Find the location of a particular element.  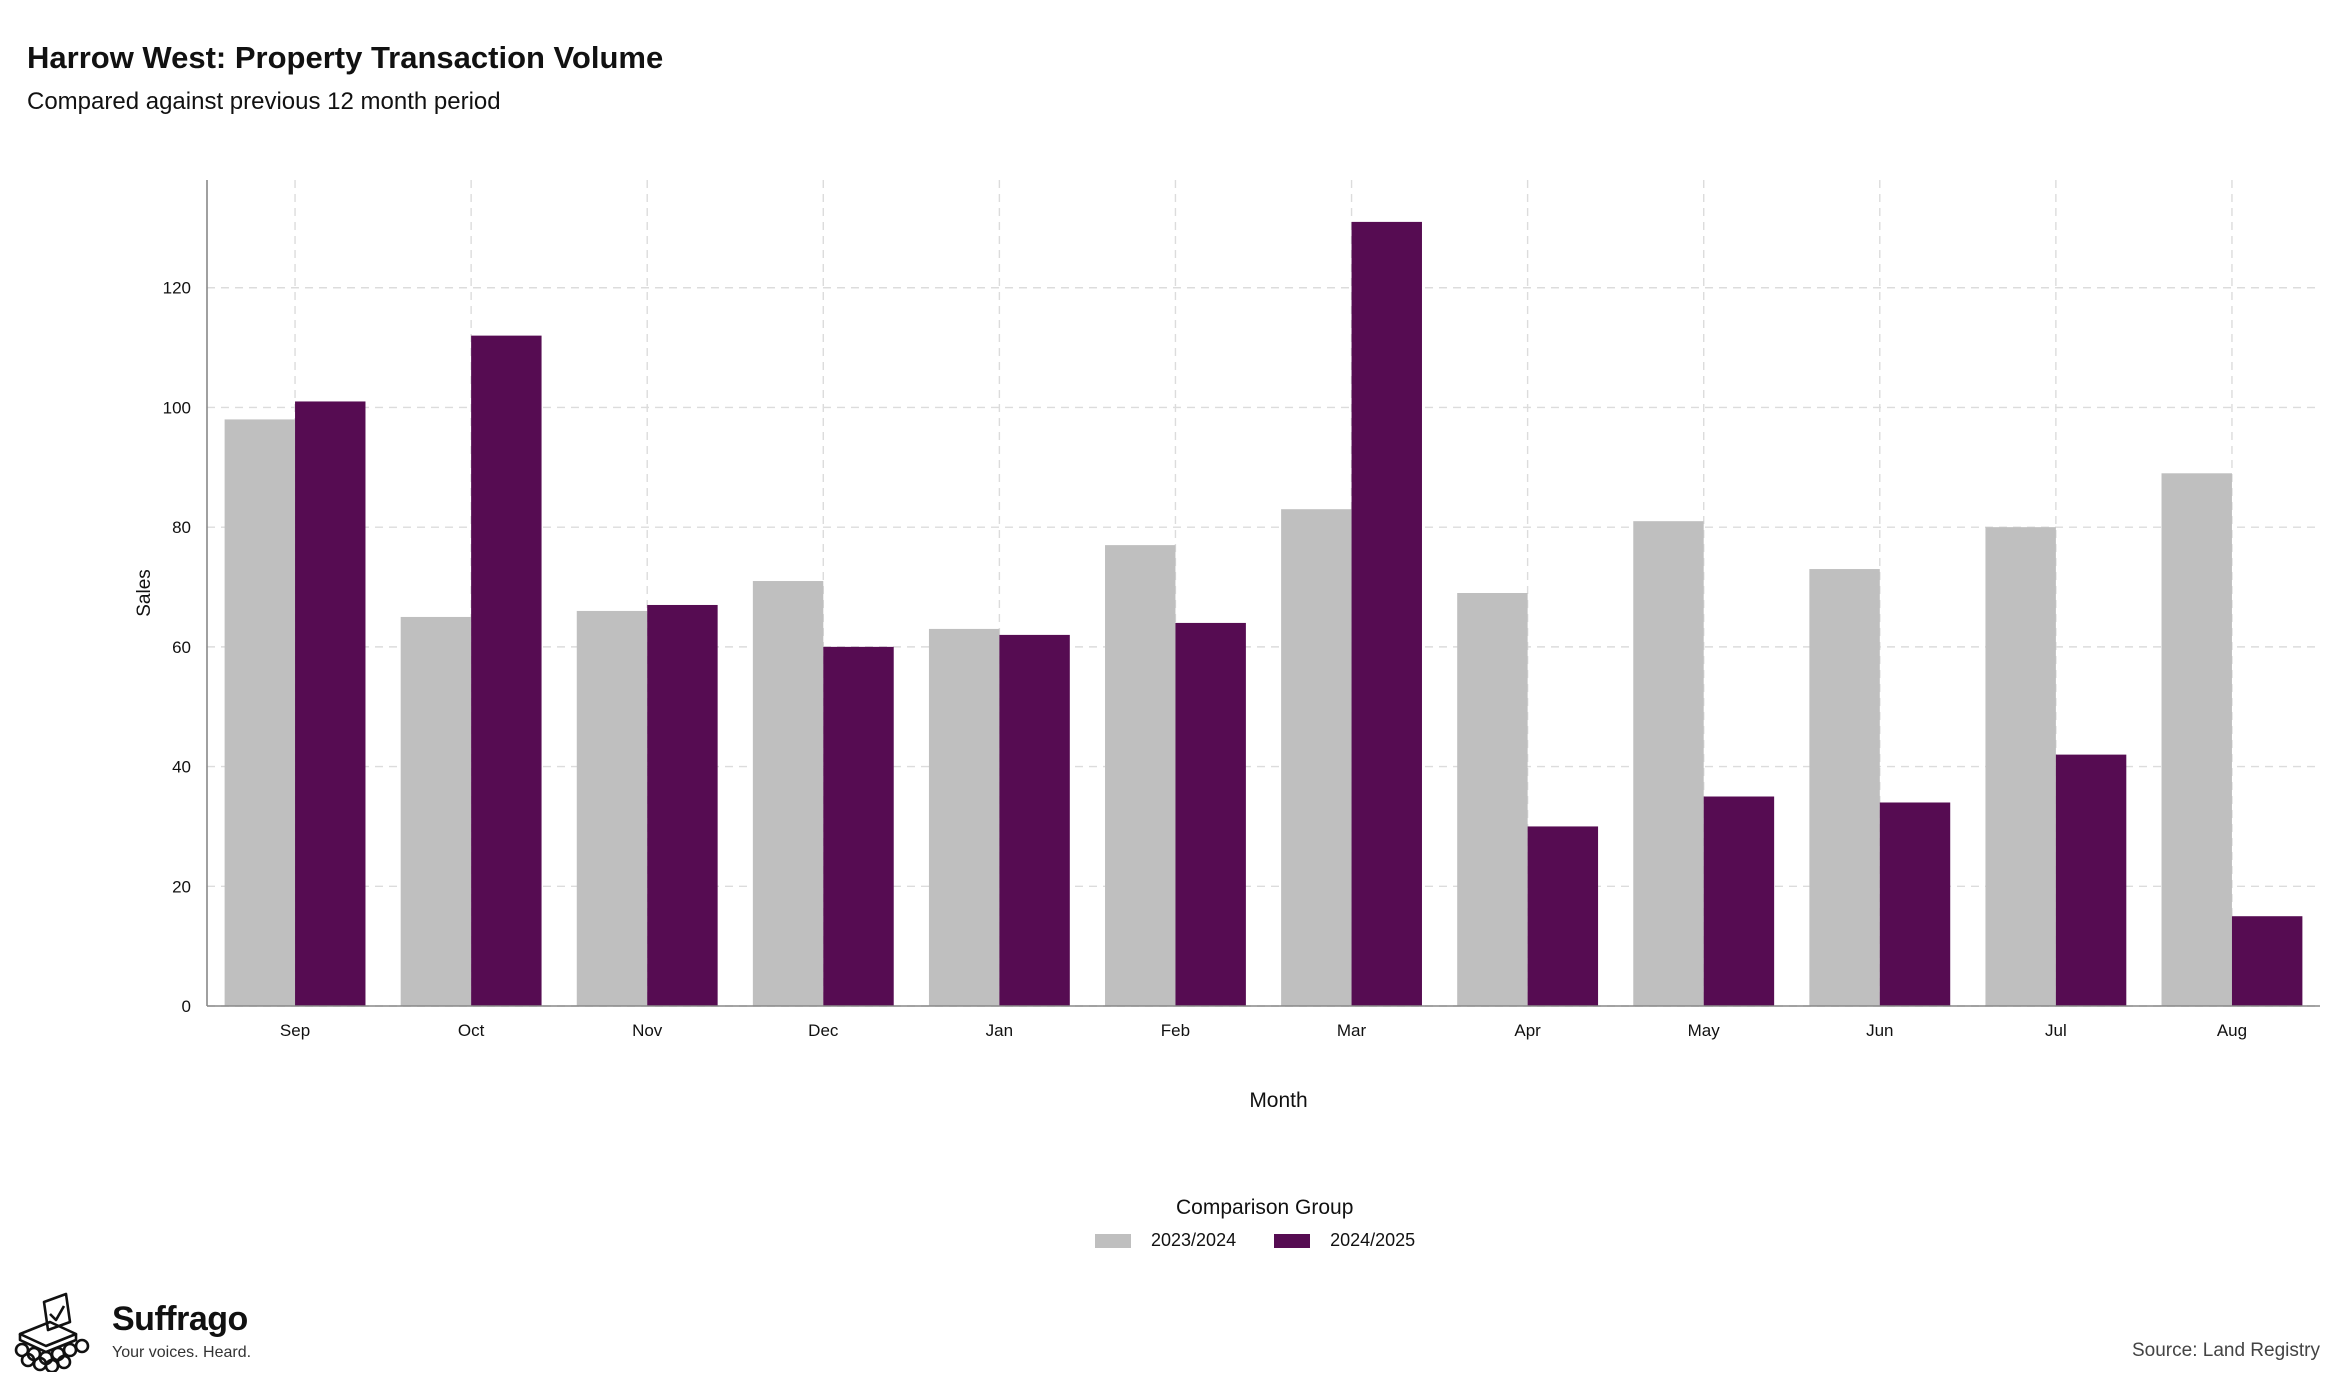

bar-2024-2025-jun is located at coordinates (1915, 904).